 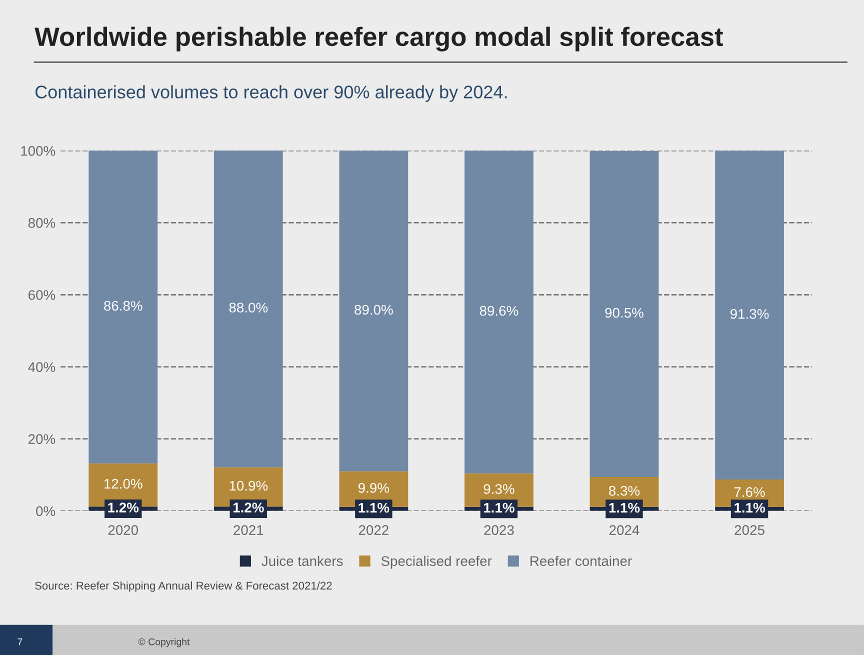 I want to click on data-label: 86.8%, so click(x=123, y=305).